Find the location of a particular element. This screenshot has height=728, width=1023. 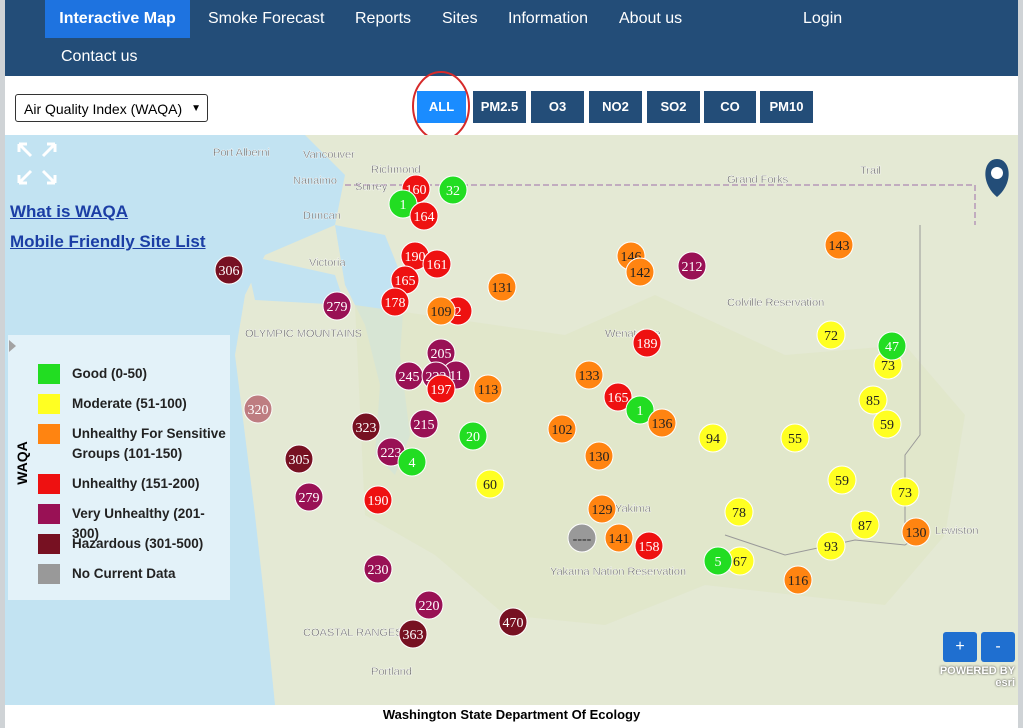

filter-button: PM10 is located at coordinates (786, 107).